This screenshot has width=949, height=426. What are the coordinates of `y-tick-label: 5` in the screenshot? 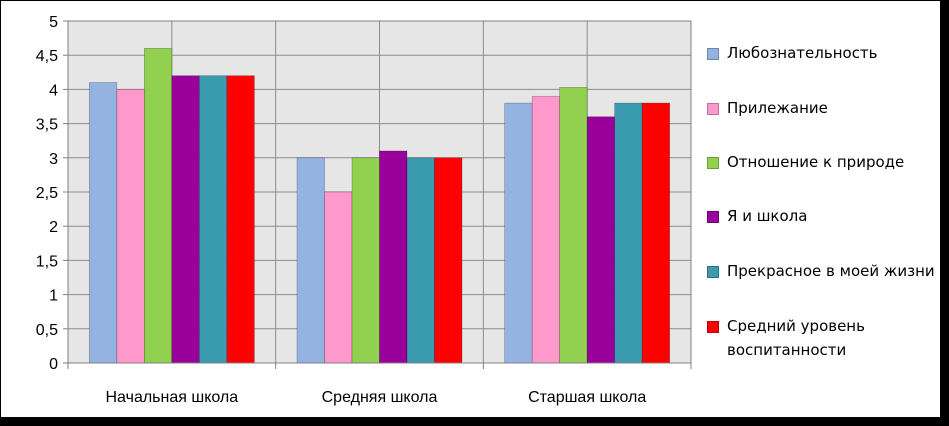 It's located at (53, 22).